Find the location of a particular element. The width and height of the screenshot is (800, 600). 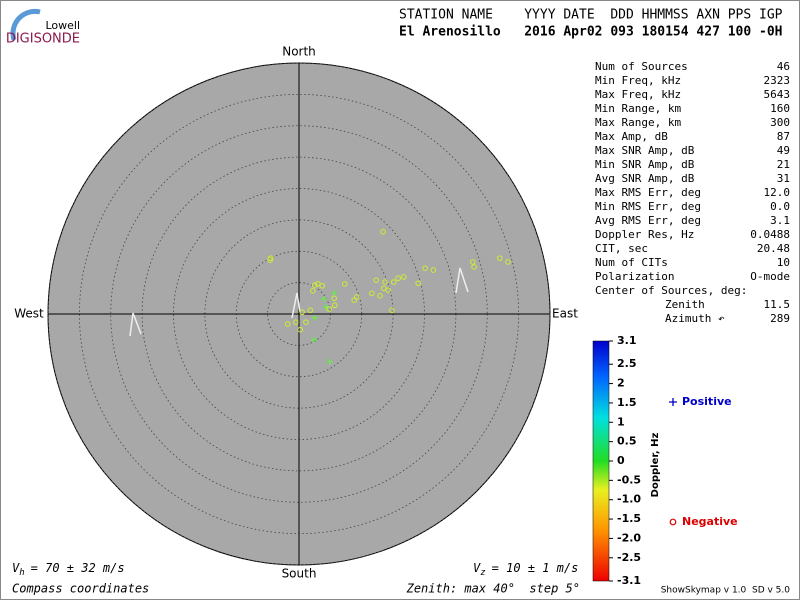

stat-value: 0.0488 is located at coordinates (770, 234).